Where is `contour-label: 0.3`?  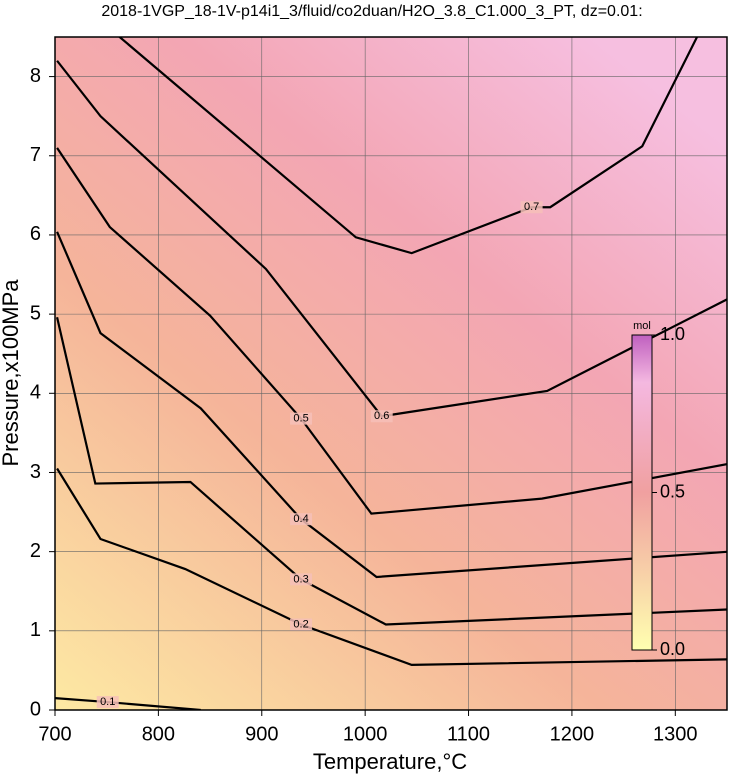 contour-label: 0.3 is located at coordinates (300, 579).